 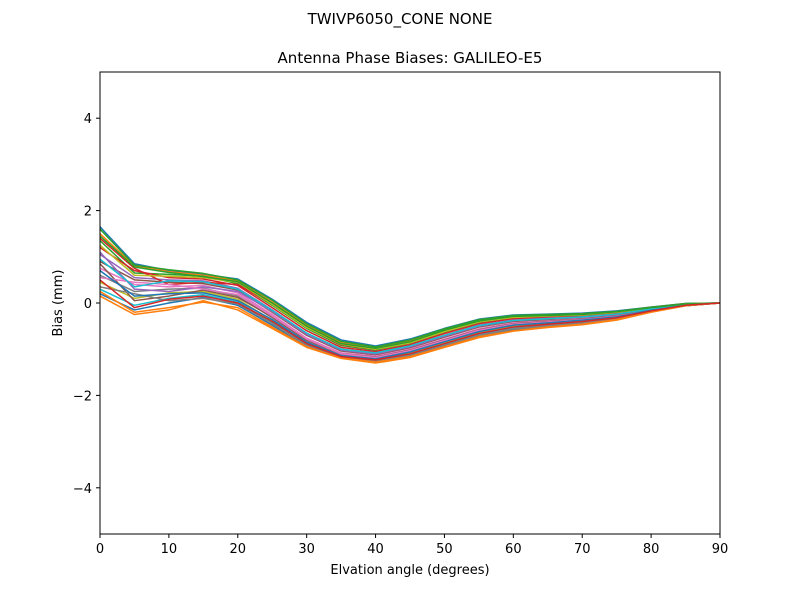 What do you see at coordinates (238, 549) in the screenshot?
I see `x-tick-label: 20` at bounding box center [238, 549].